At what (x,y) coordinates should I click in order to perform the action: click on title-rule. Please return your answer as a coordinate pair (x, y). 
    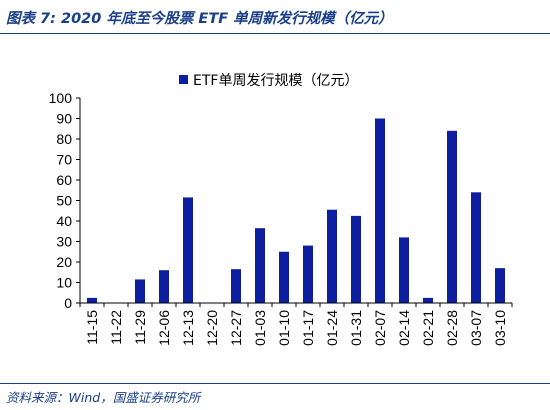
    Looking at the image, I should click on (275, 33).